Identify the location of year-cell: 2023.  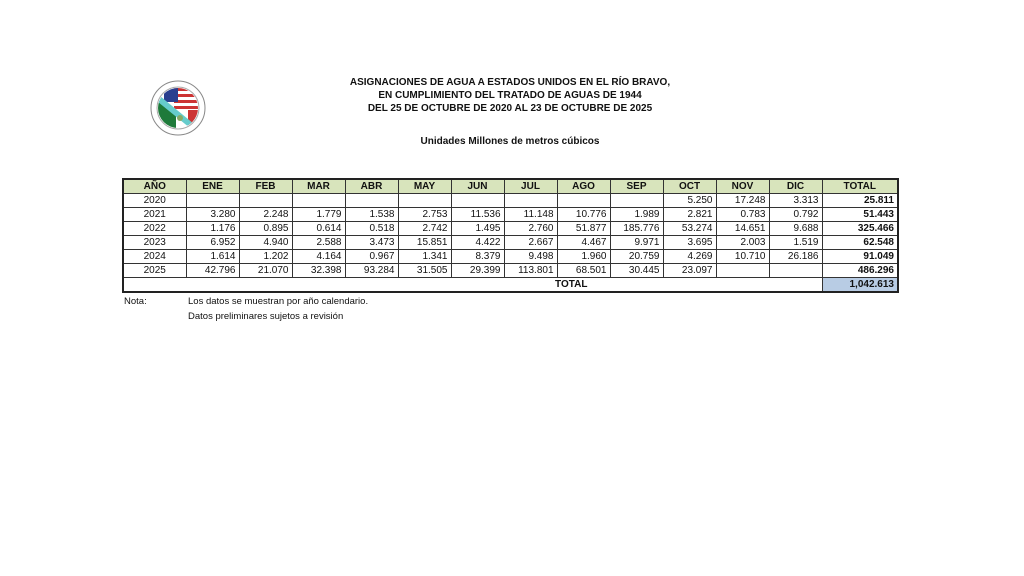
(154, 242).